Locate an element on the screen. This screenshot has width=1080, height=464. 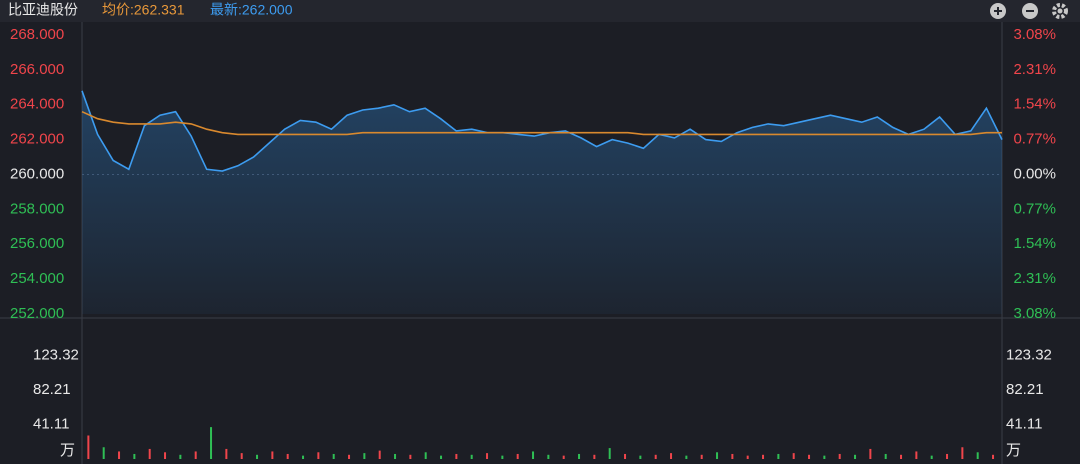
y-tick-label: 266.000 is located at coordinates (37, 69).